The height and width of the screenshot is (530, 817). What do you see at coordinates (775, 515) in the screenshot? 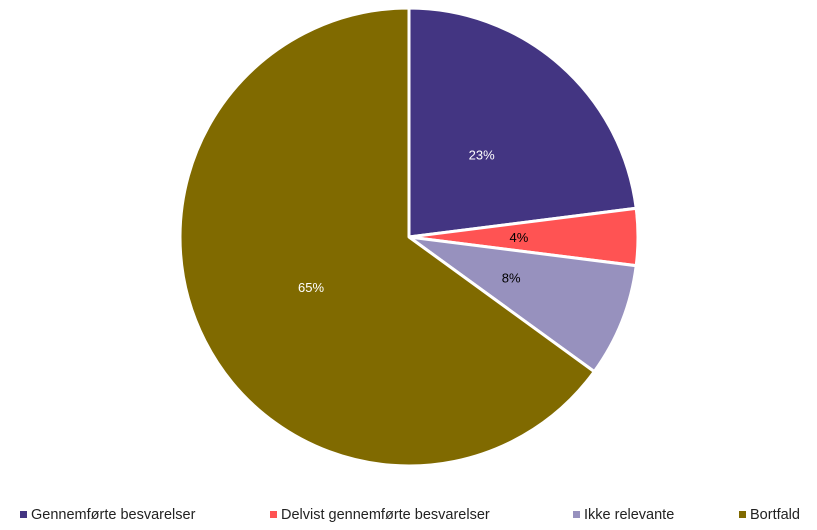
I see `legend-label: Bortfald` at bounding box center [775, 515].